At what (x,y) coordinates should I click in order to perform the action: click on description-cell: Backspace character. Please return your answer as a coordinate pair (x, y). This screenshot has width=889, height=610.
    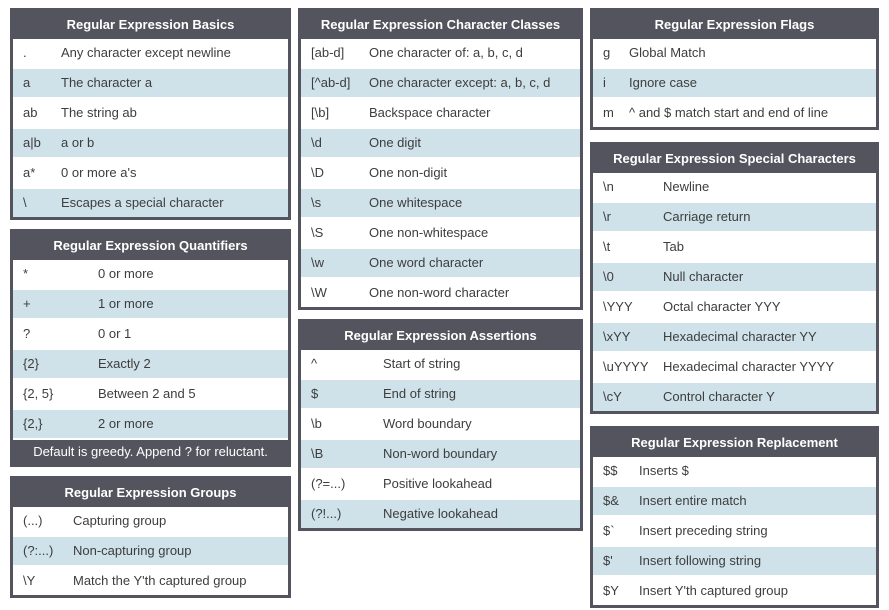
    Looking at the image, I should click on (430, 112).